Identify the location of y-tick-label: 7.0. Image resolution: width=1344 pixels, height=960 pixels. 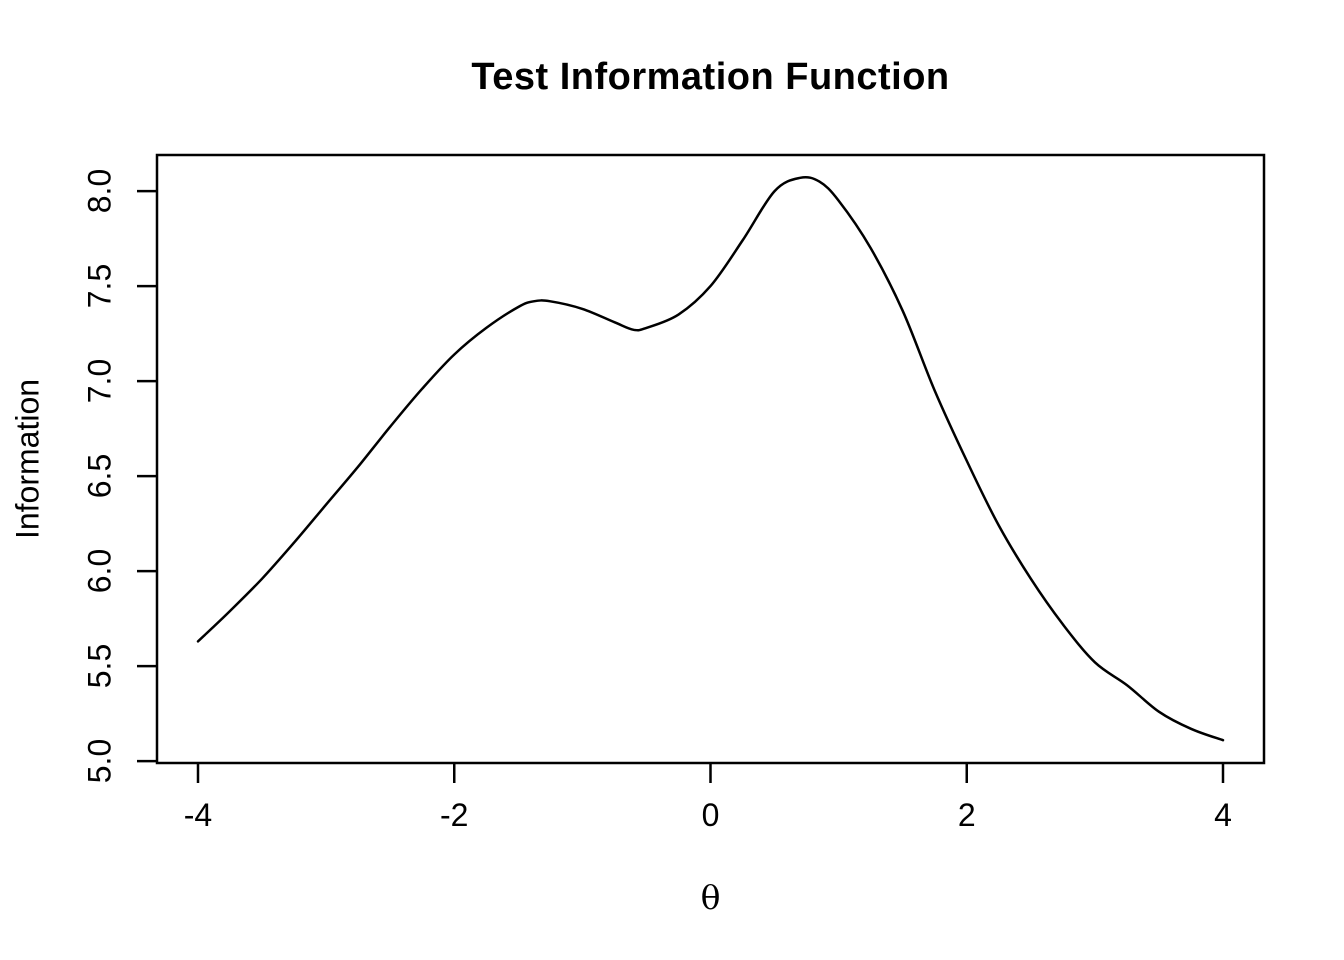
(99, 381).